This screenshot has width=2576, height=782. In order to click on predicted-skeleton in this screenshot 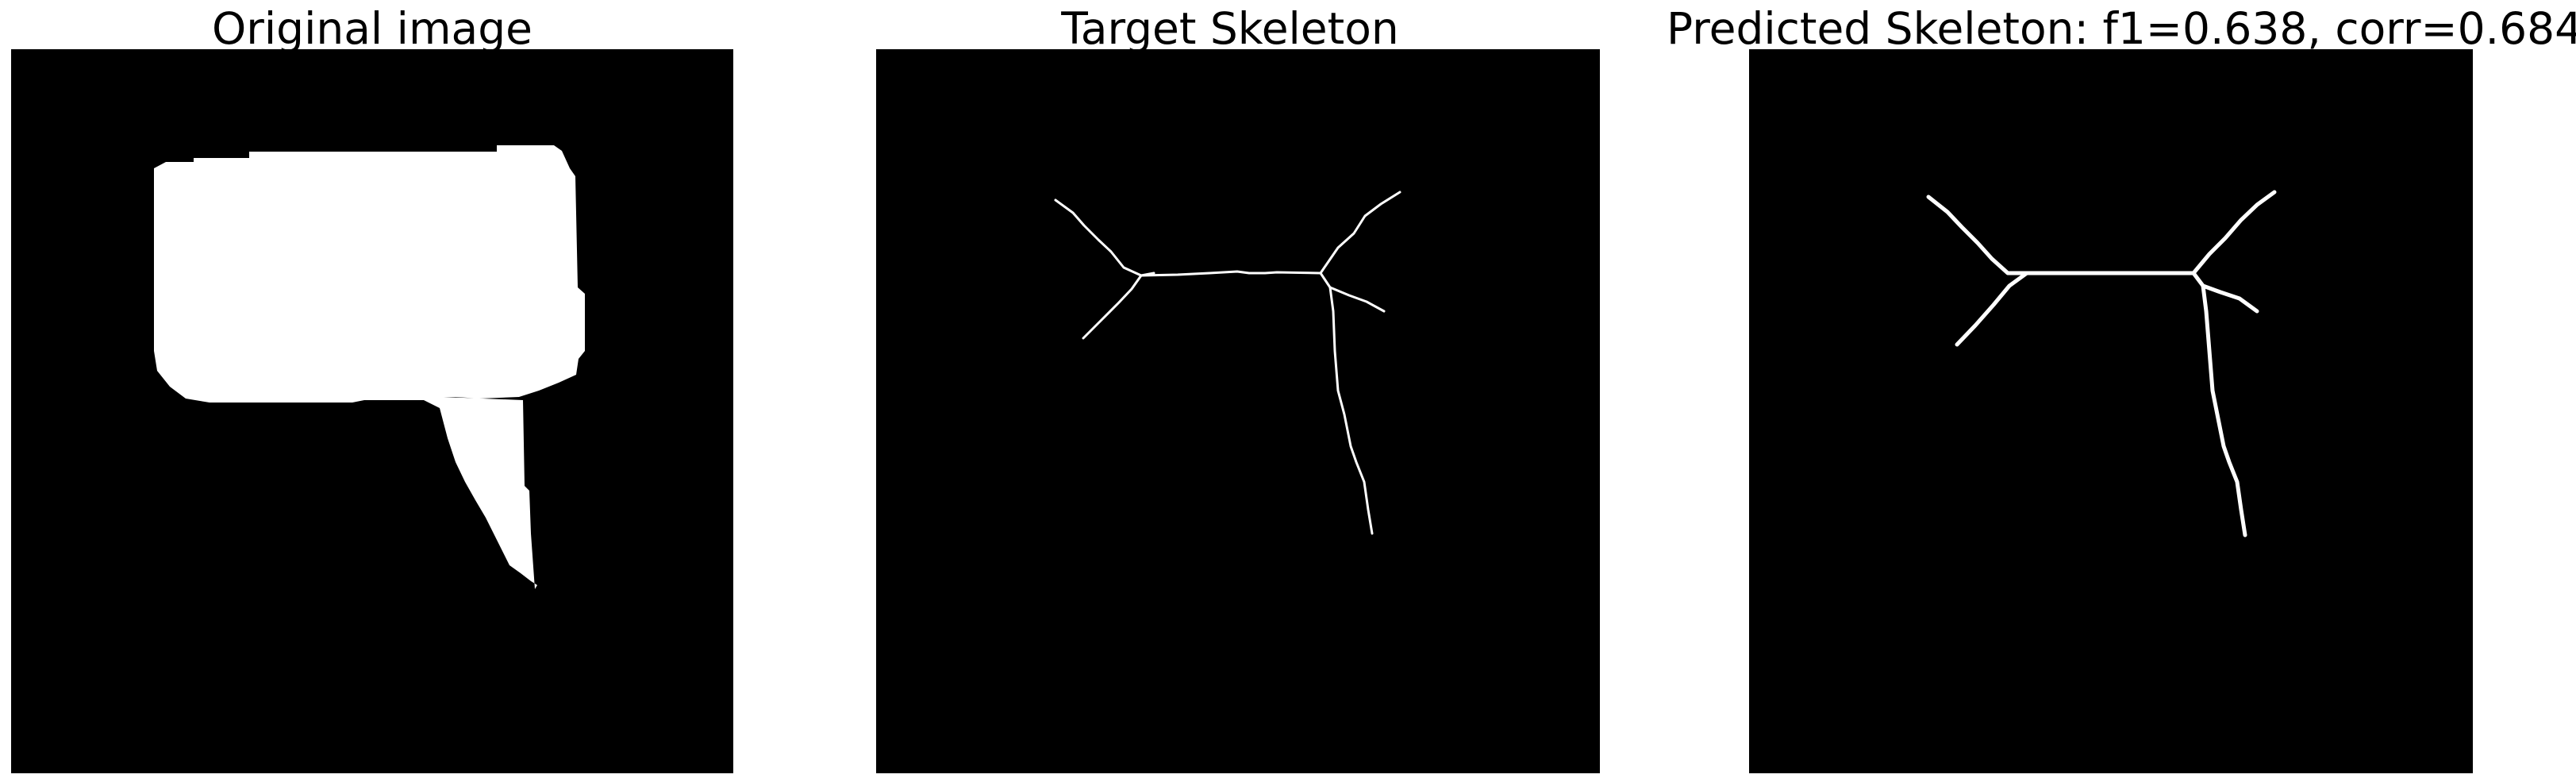, I will do `click(2101, 363)`.